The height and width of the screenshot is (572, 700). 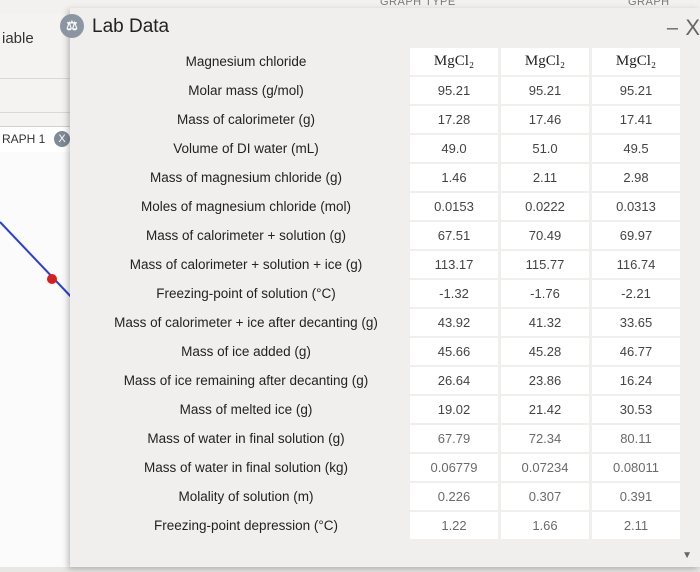 What do you see at coordinates (636, 322) in the screenshot?
I see `data-cell: 33.65` at bounding box center [636, 322].